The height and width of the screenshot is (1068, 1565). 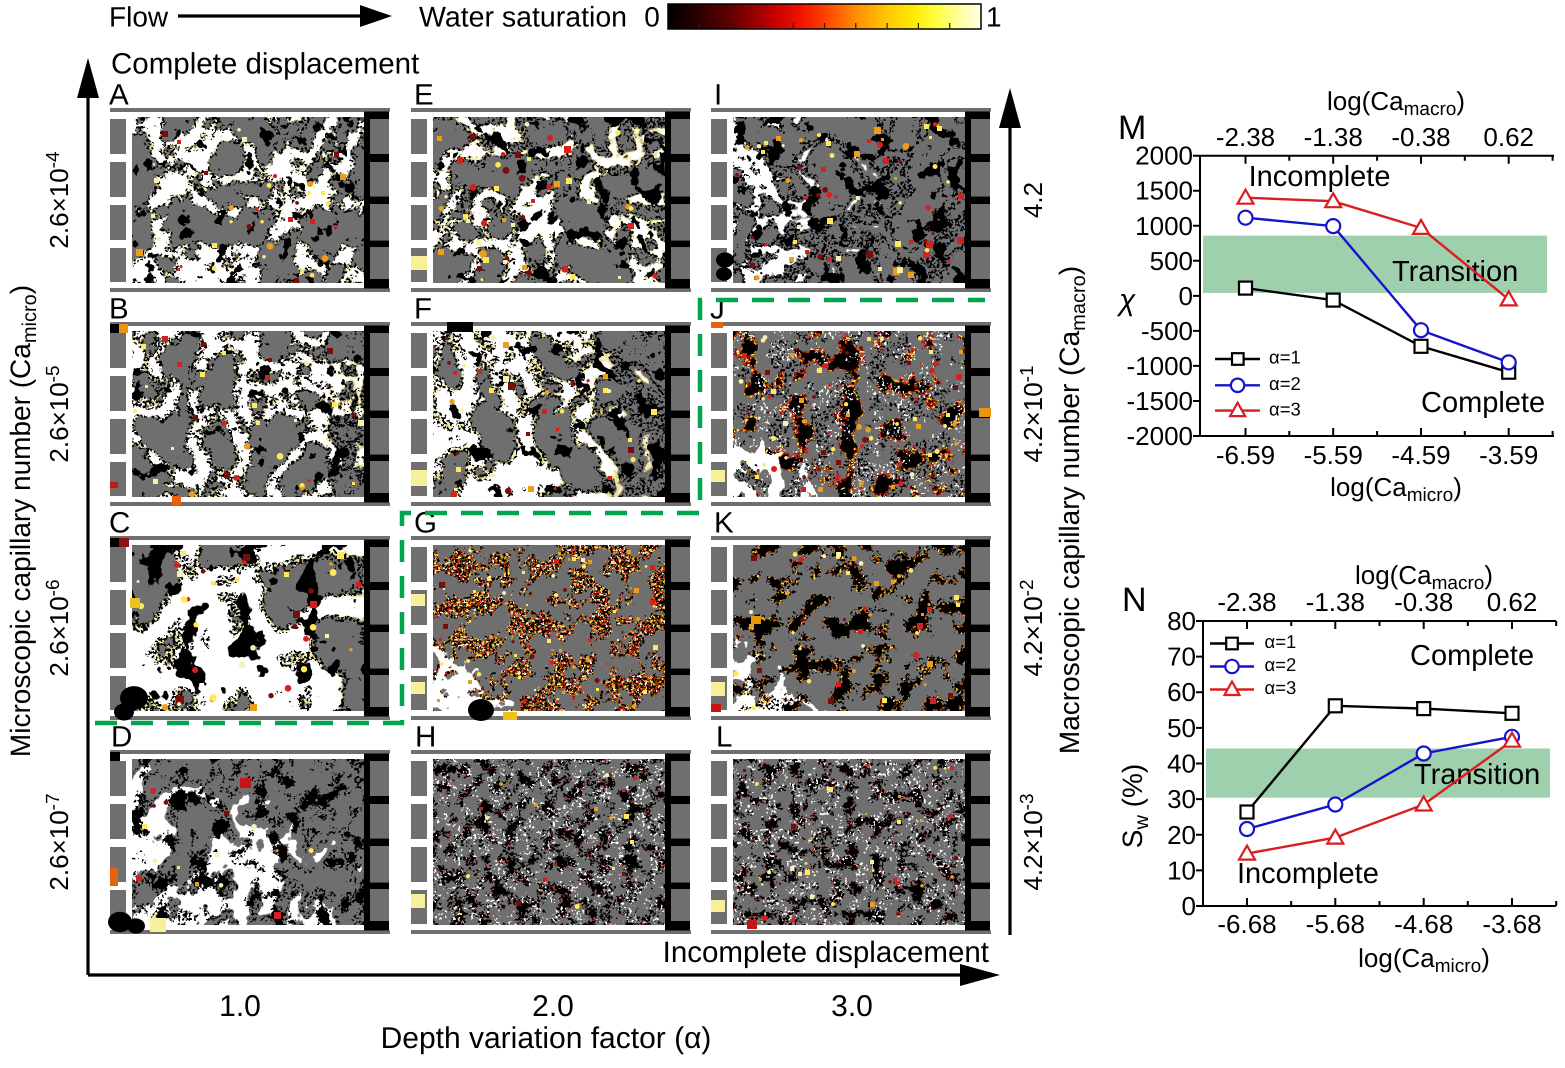 I want to click on svg-text: 80, so click(x=1181, y=621).